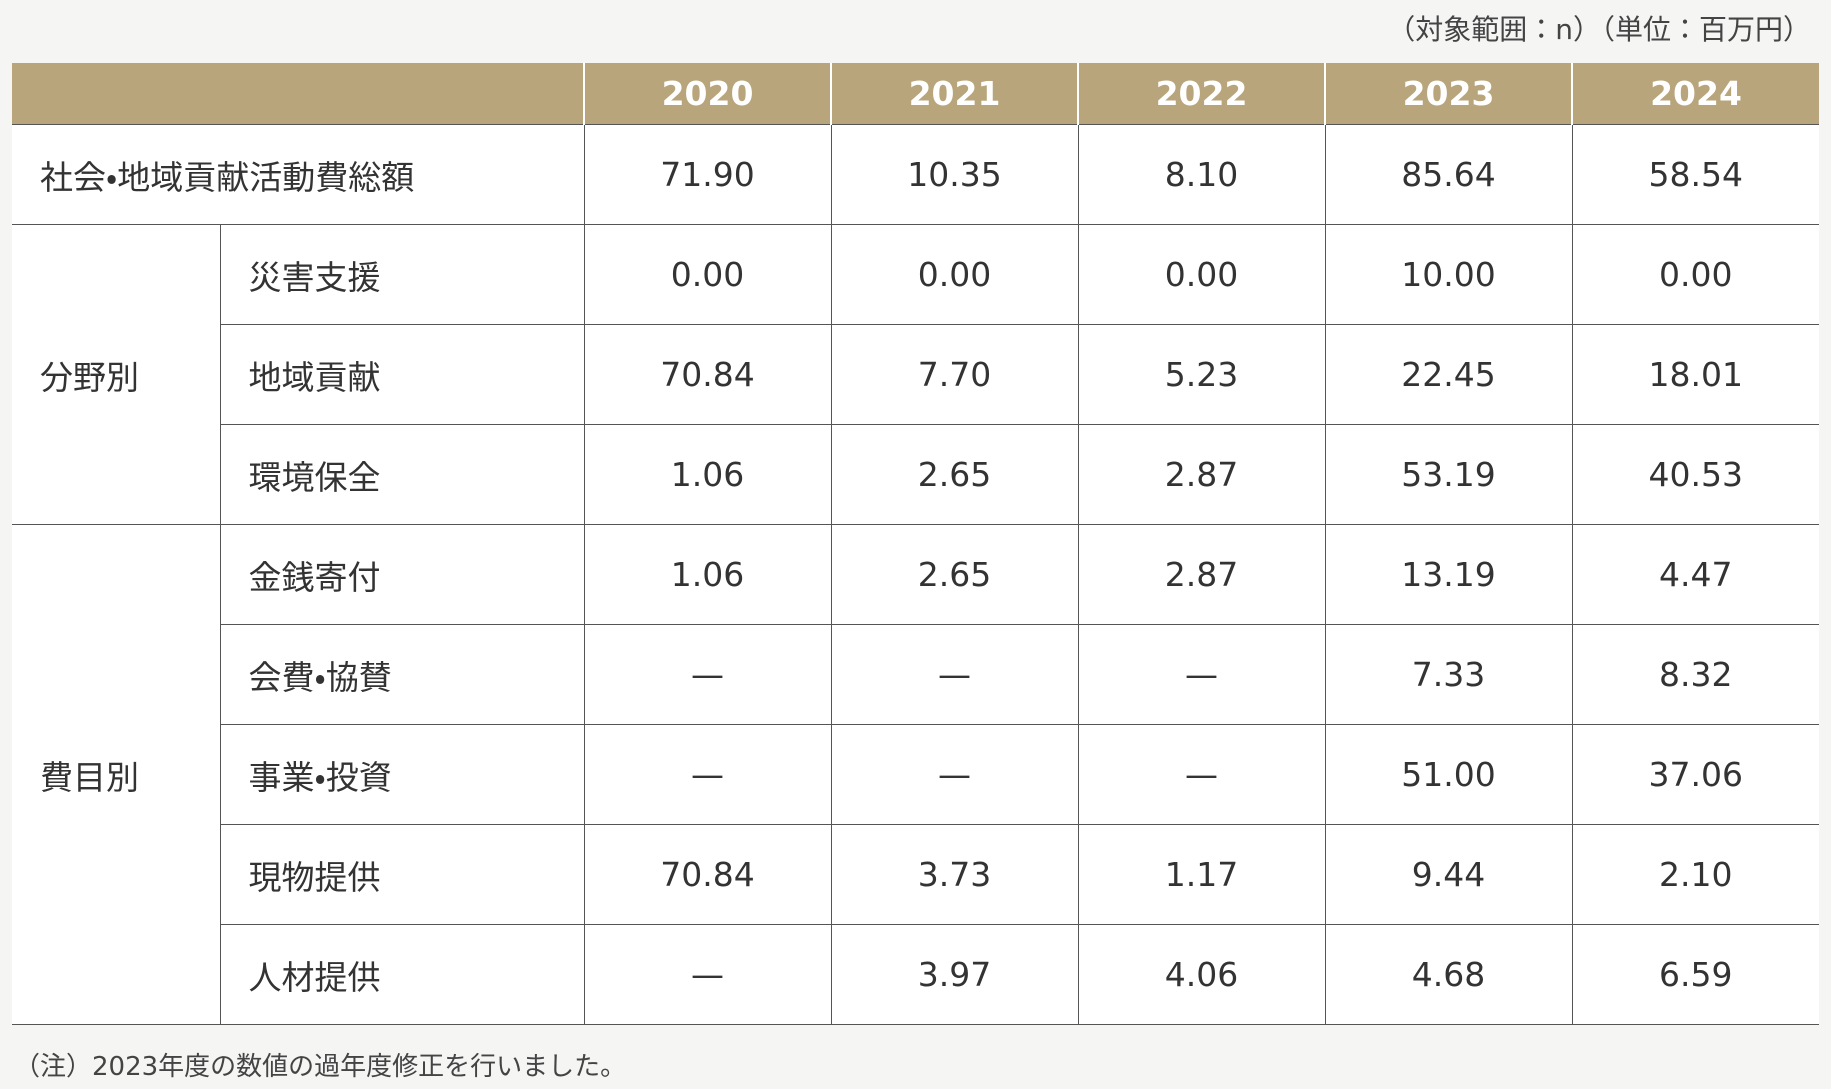 This screenshot has height=1089, width=1831. What do you see at coordinates (1448, 174) in the screenshot?
I see `cell-value: 85.64` at bounding box center [1448, 174].